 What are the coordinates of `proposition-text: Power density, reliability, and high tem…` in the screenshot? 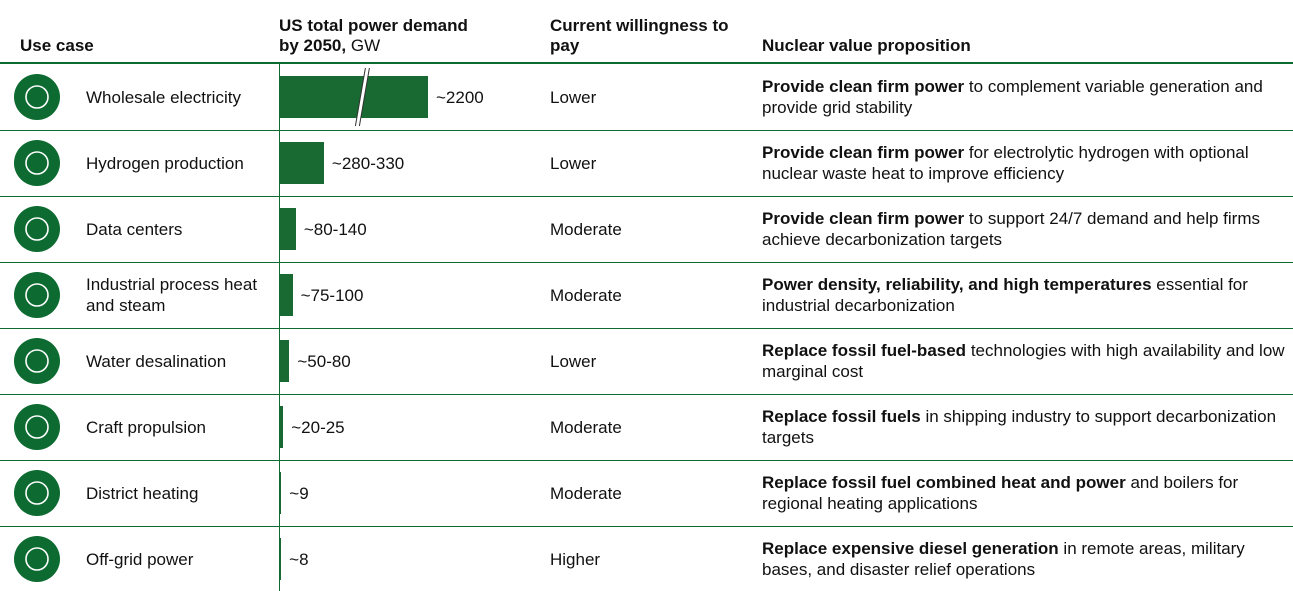 It's located at (1024, 295).